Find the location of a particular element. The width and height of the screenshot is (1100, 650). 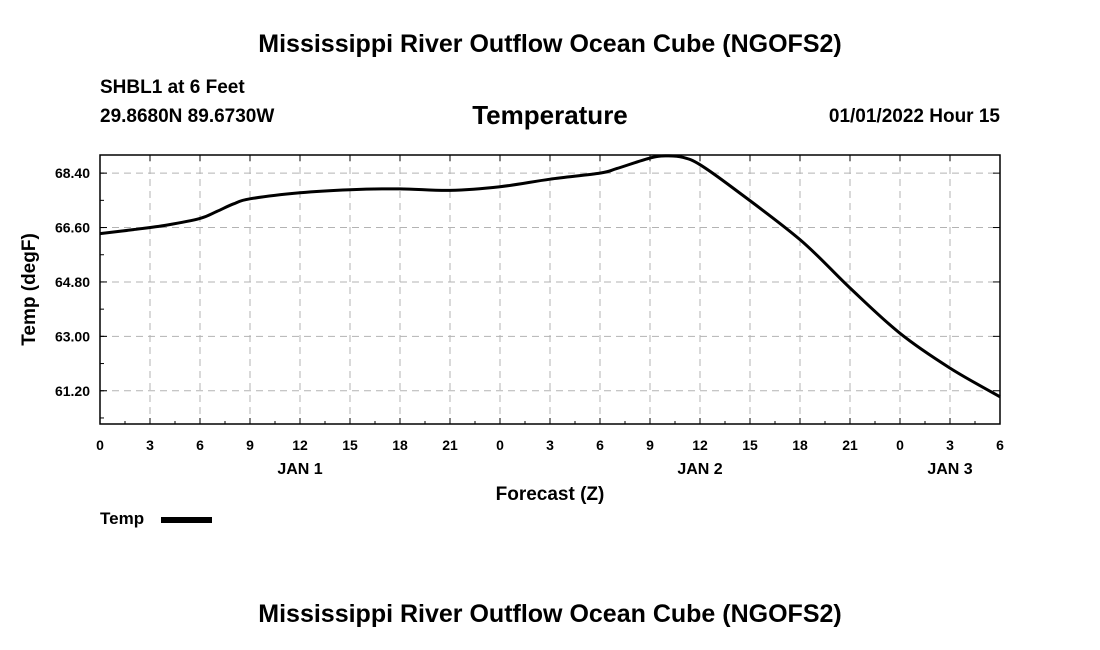

y-tick-label: 64.80 is located at coordinates (72, 282).